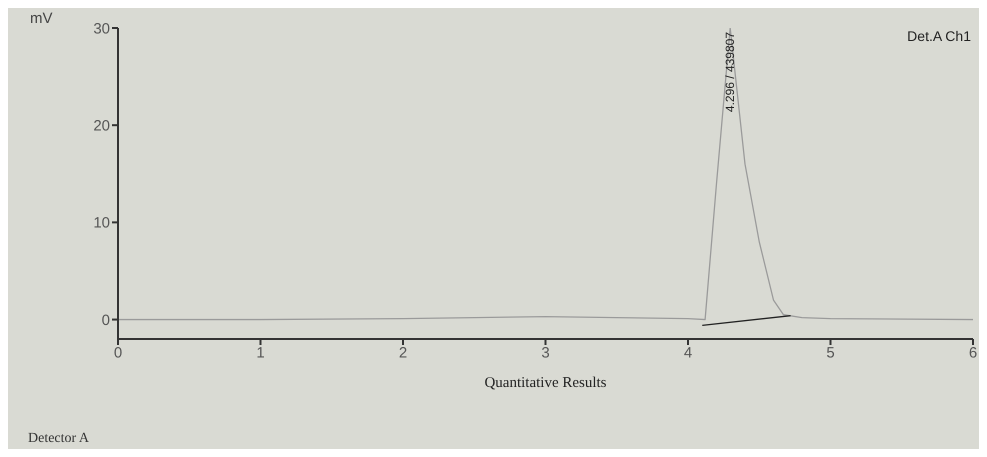 This screenshot has height=457, width=987. I want to click on x-tick-label: 5, so click(830, 353).